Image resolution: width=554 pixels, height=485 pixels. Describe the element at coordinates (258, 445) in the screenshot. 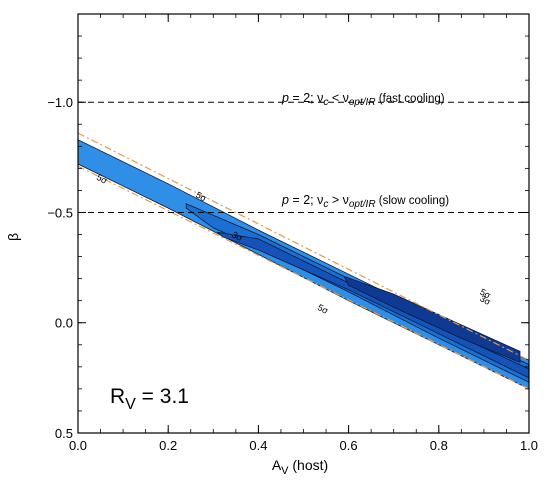

I see `x-tick-label: 0.4` at that location.